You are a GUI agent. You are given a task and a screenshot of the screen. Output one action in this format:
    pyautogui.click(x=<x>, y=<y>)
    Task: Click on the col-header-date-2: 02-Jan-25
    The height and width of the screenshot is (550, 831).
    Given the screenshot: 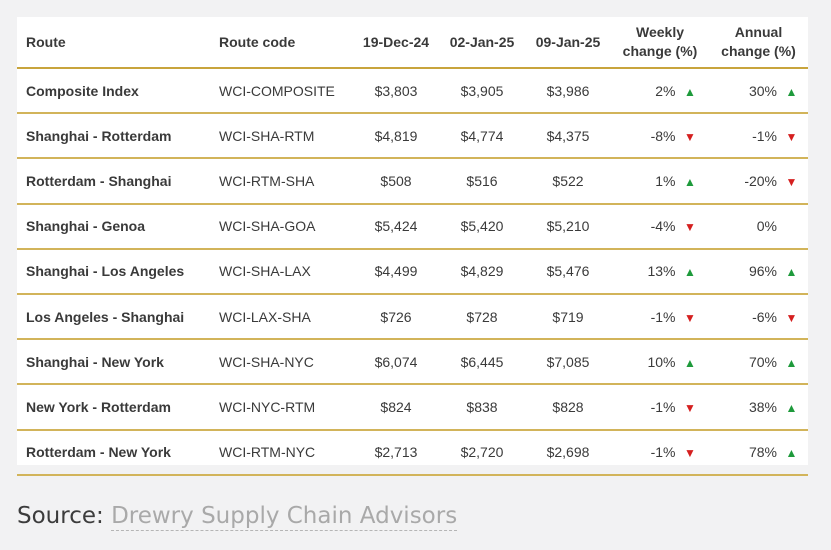 What is the action you would take?
    pyautogui.click(x=482, y=43)
    